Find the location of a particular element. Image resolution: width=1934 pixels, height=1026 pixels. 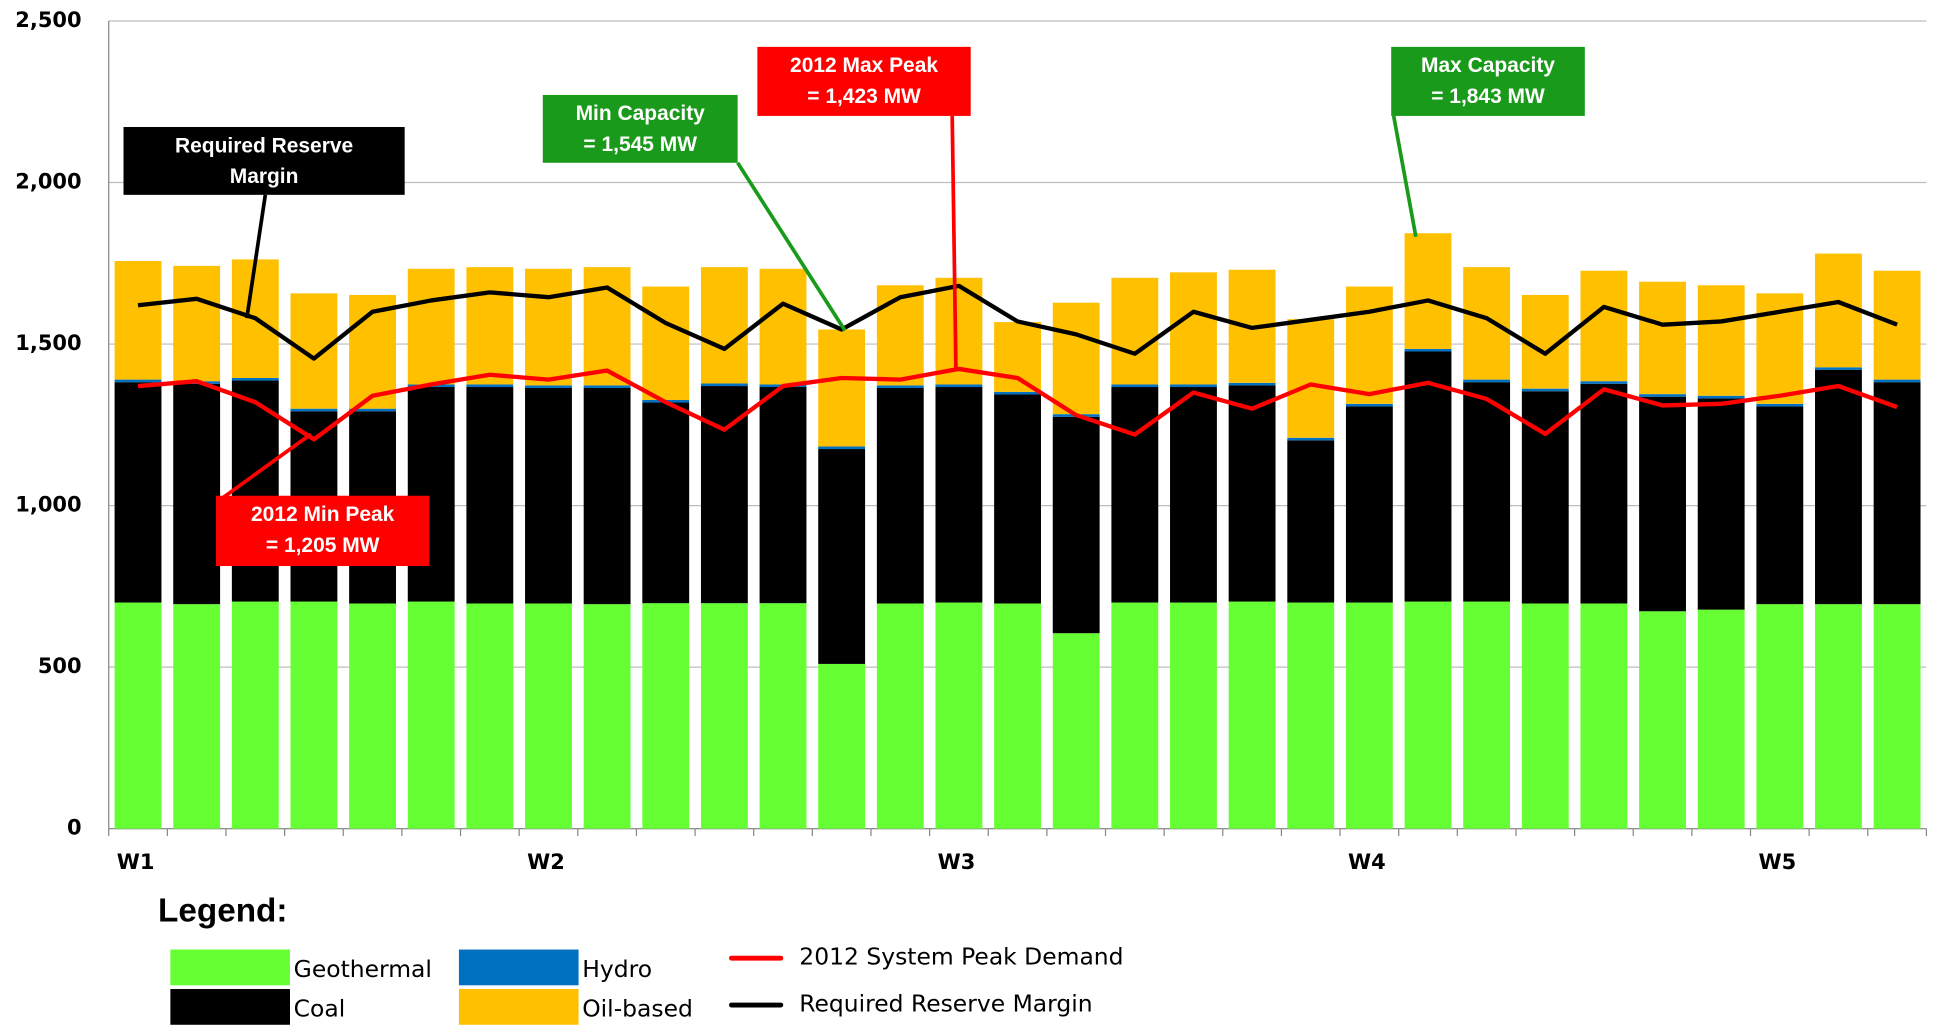

y-tick-label: 0 is located at coordinates (74, 828).